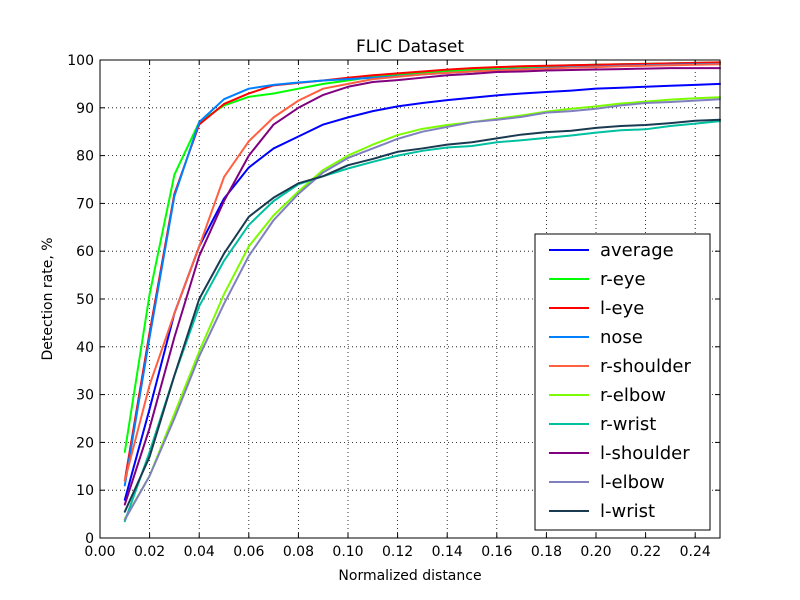  Describe the element at coordinates (496, 552) in the screenshot. I see `x-tick-label: 0.16` at that location.